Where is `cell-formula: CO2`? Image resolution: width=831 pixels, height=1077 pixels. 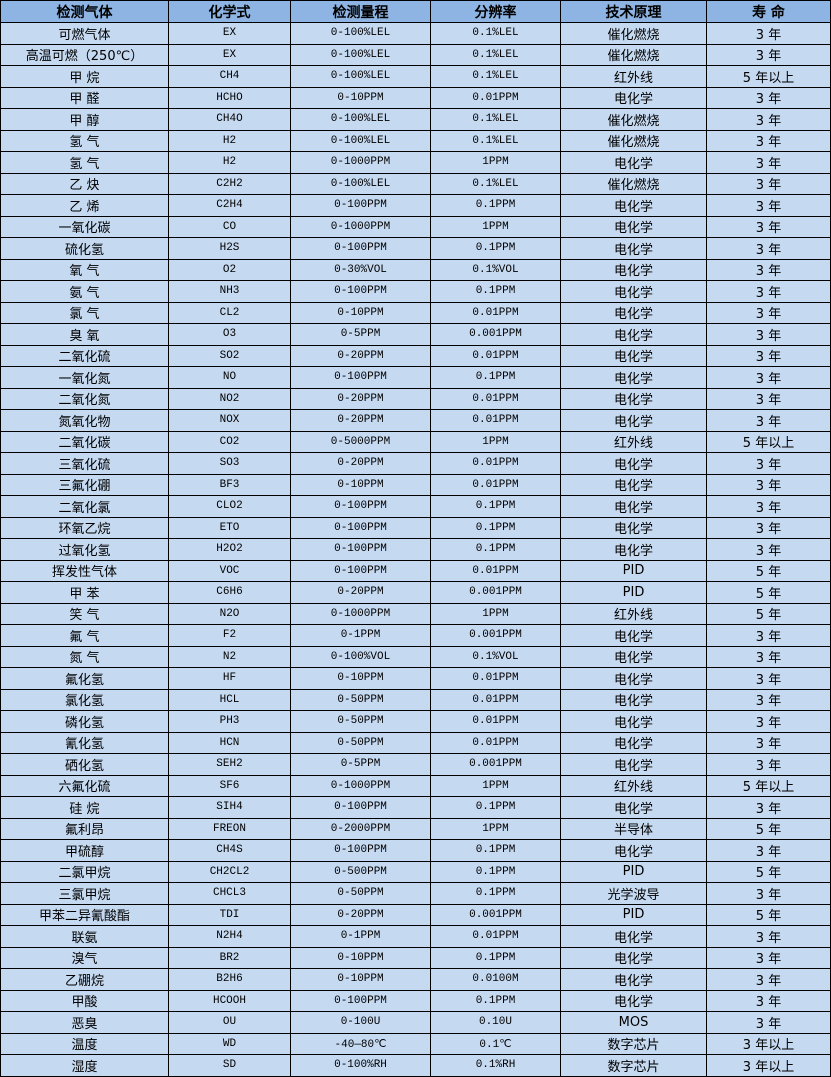
cell-formula: CO2 is located at coordinates (229, 441).